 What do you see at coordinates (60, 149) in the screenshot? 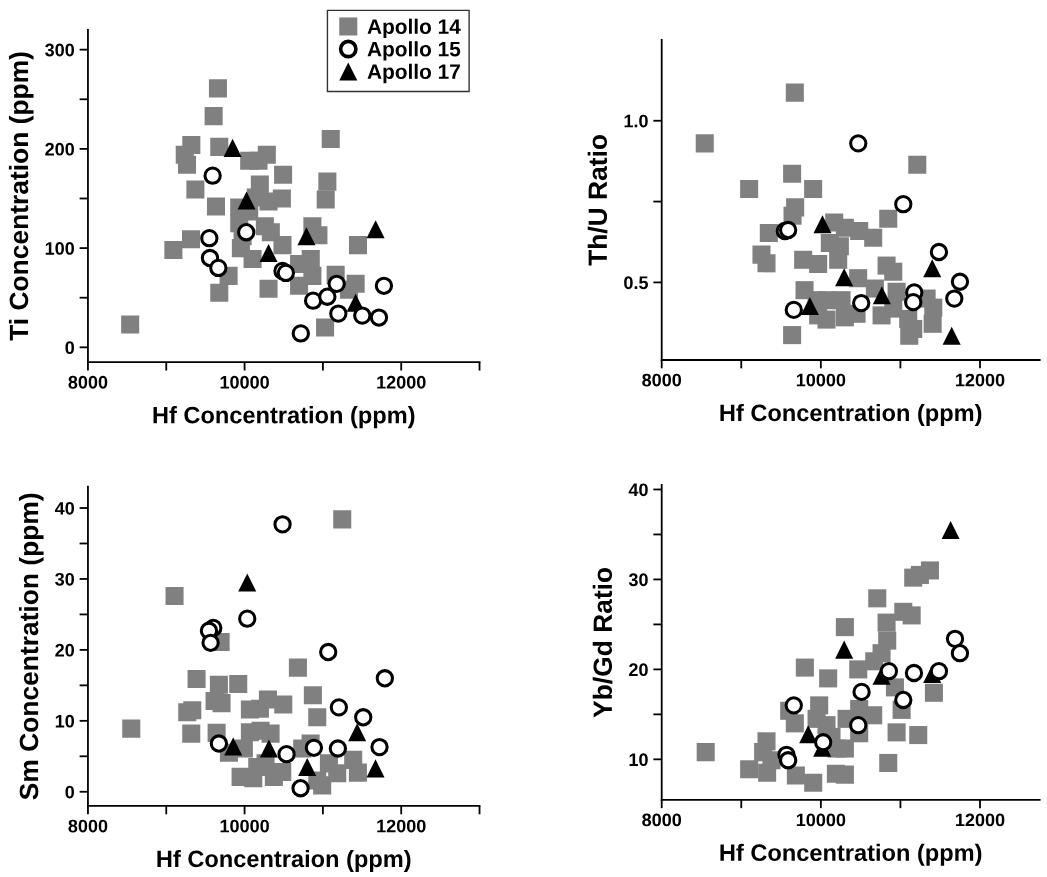
I see `y-tick-label: 200` at bounding box center [60, 149].